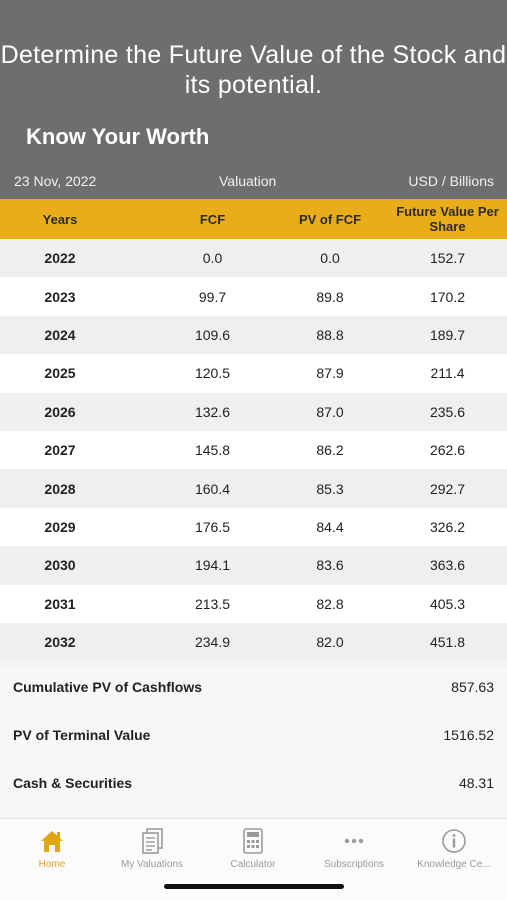 The width and height of the screenshot is (507, 900). What do you see at coordinates (253, 784) in the screenshot?
I see `summary-row-cash-securities: Cash & Securities 48.31` at bounding box center [253, 784].